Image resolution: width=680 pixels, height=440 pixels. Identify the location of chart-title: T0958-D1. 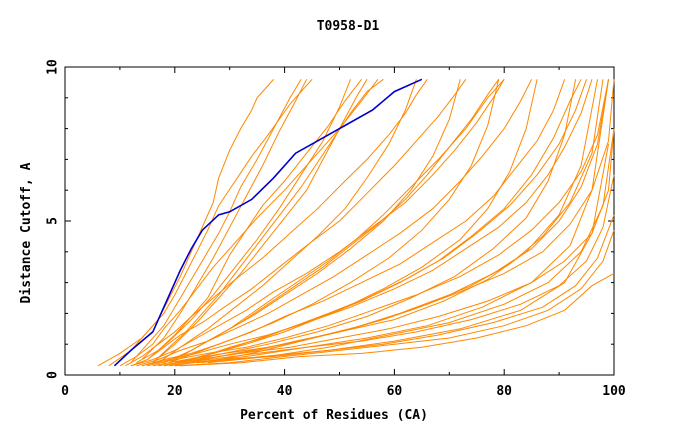
(348, 26).